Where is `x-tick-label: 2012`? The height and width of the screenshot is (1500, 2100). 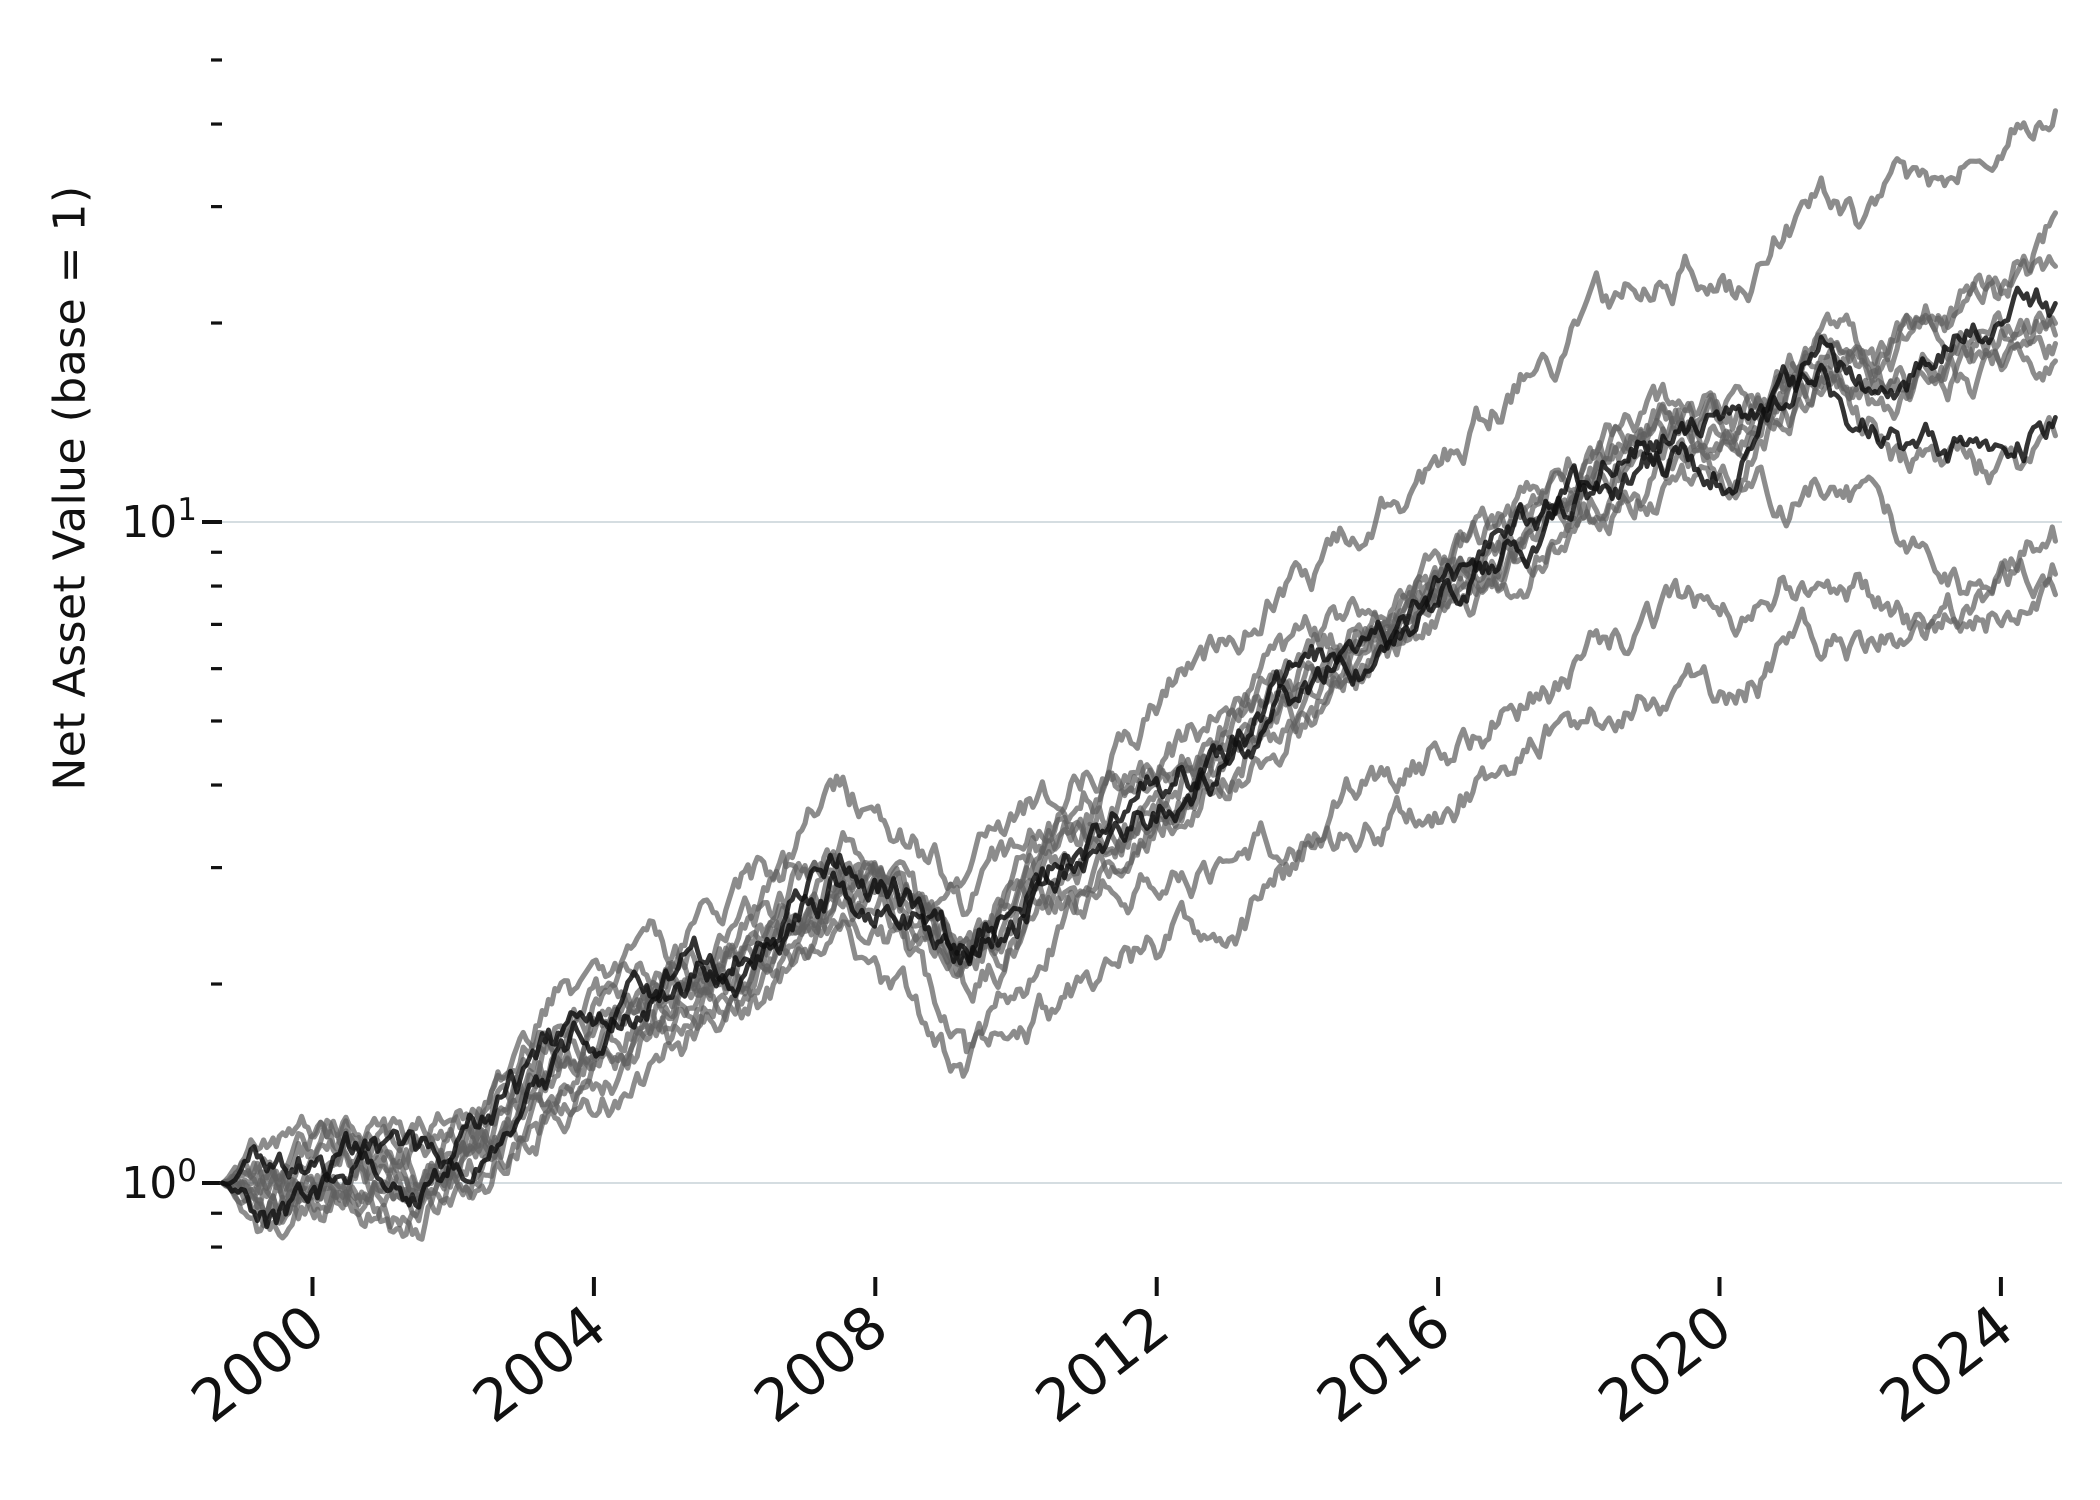 x-tick-label: 2012 is located at coordinates (1102, 1363).